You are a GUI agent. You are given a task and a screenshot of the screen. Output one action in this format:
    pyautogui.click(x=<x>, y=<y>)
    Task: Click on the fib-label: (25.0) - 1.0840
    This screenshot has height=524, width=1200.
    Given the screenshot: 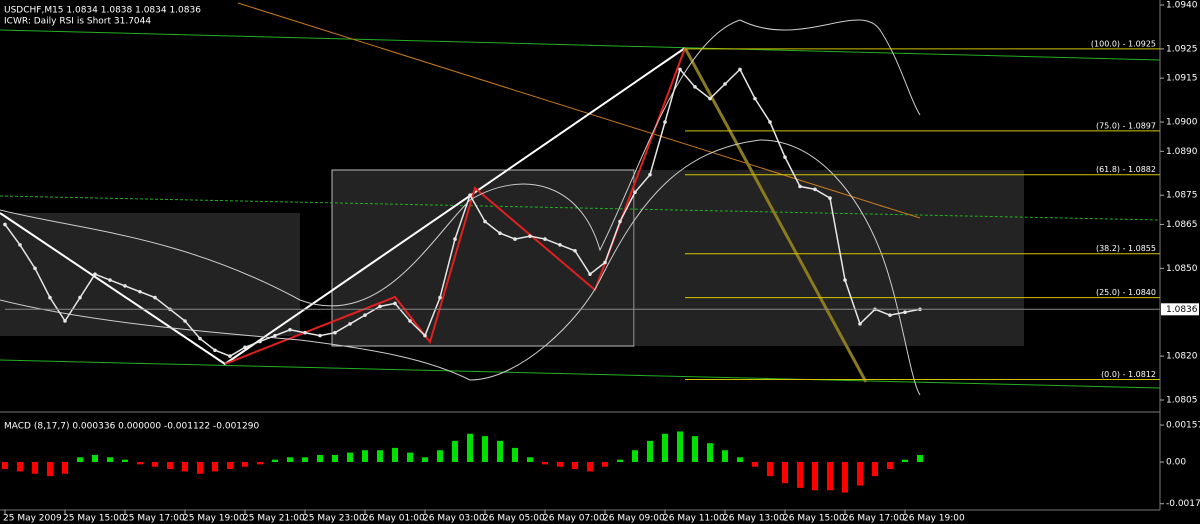 What is the action you would take?
    pyautogui.click(x=1126, y=292)
    